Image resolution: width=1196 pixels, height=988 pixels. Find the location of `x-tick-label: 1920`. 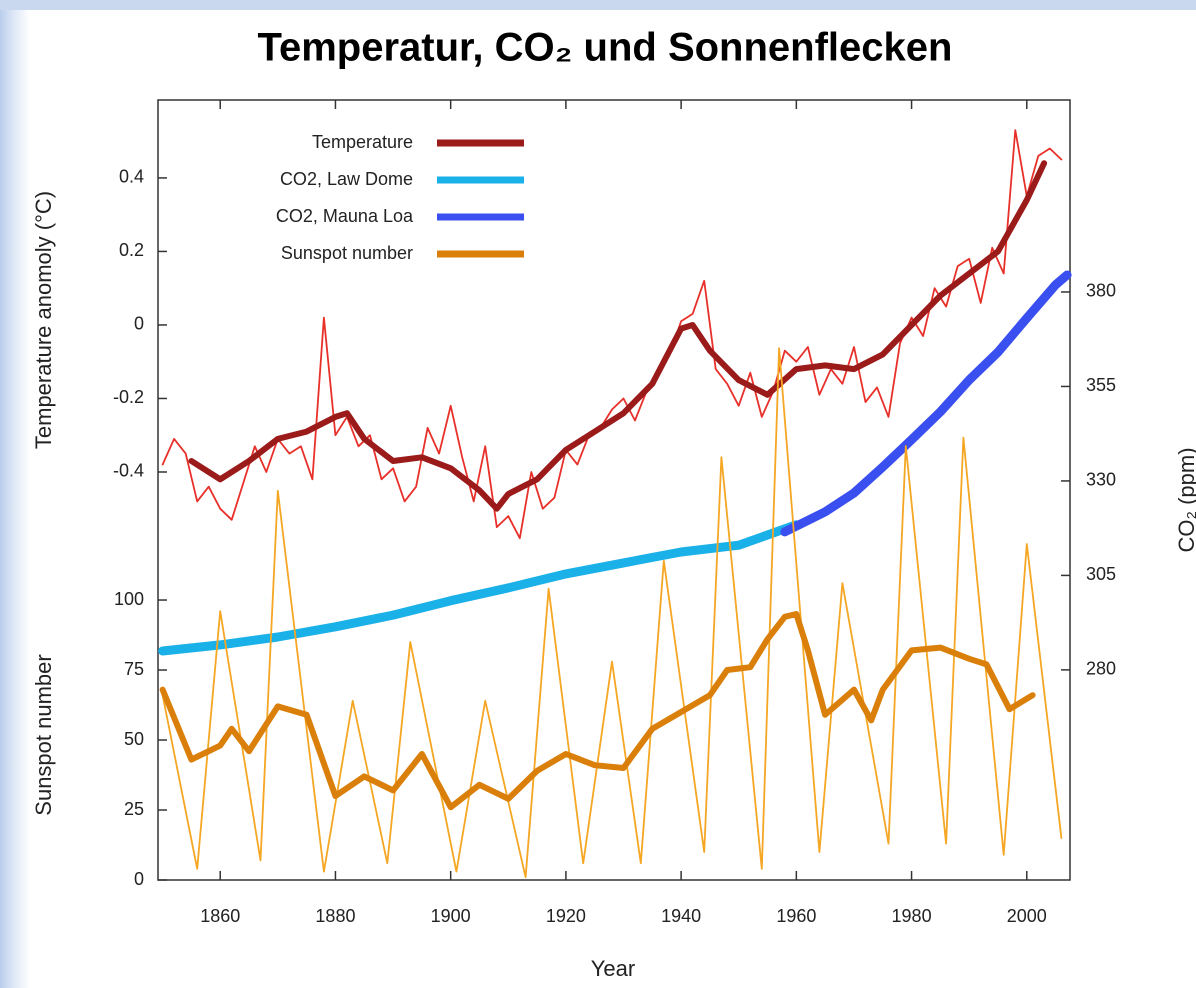

x-tick-label: 1920 is located at coordinates (566, 916).